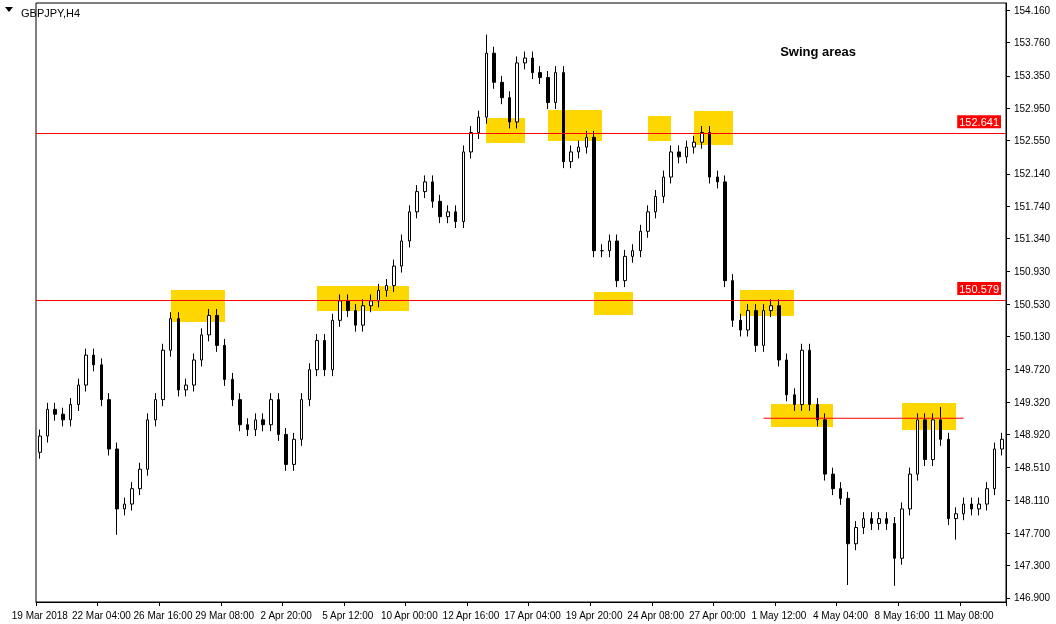  Describe the element at coordinates (1032, 336) in the screenshot. I see `y-tick-label: 150.130` at that location.